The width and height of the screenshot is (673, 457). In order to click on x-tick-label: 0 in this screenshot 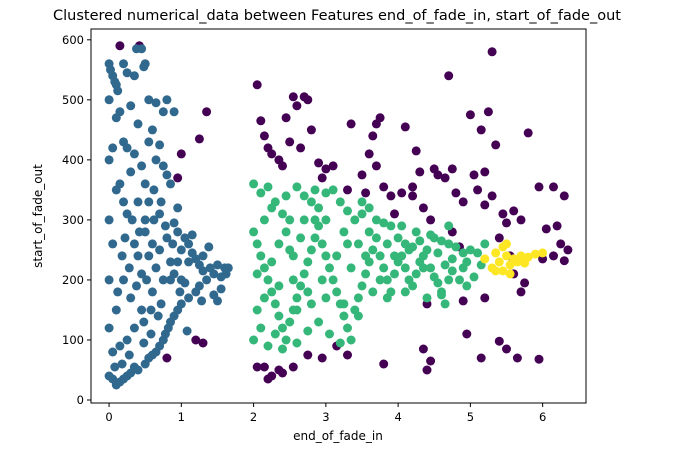, I will do `click(108, 417)`.